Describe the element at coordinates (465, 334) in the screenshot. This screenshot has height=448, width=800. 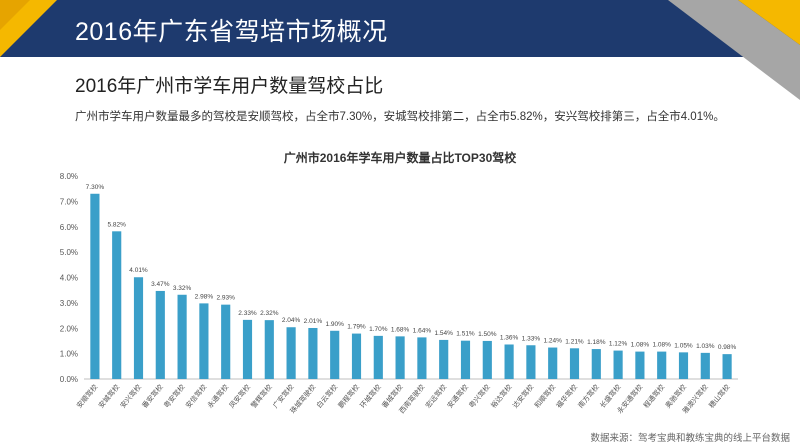
I see `data-label: 1.51%` at that location.